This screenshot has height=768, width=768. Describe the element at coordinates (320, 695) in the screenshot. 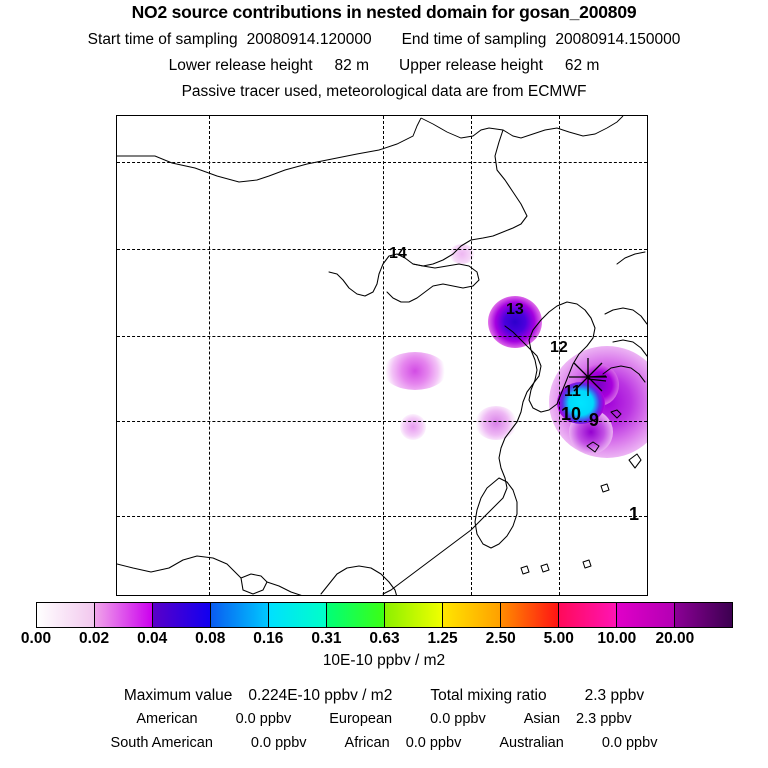

I see `maximum-value: 0.224E-10 ppbv / m2` at that location.